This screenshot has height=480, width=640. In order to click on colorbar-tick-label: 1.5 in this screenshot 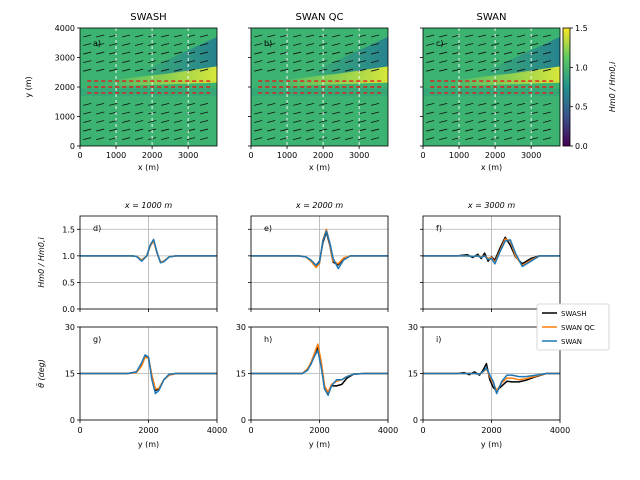, I will do `click(581, 28)`.